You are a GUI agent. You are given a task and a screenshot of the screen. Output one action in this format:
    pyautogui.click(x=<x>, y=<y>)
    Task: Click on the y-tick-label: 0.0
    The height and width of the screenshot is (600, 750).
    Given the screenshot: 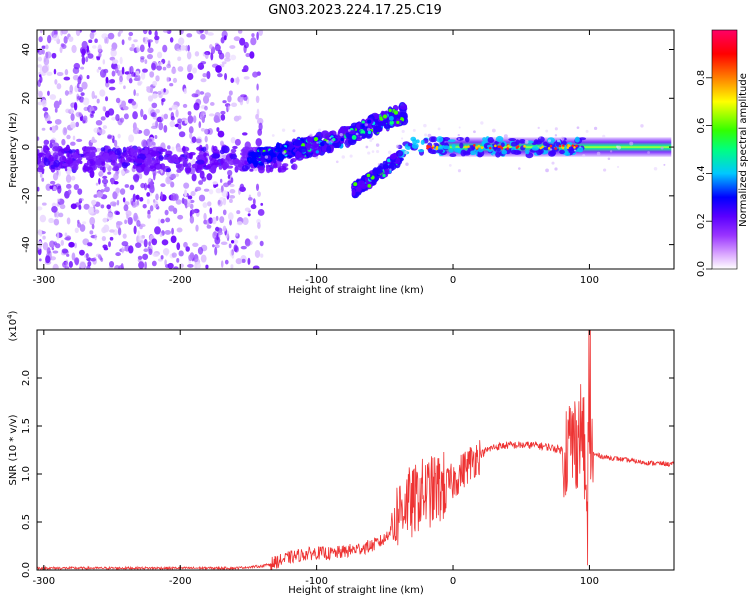 What is the action you would take?
    pyautogui.click(x=26, y=570)
    